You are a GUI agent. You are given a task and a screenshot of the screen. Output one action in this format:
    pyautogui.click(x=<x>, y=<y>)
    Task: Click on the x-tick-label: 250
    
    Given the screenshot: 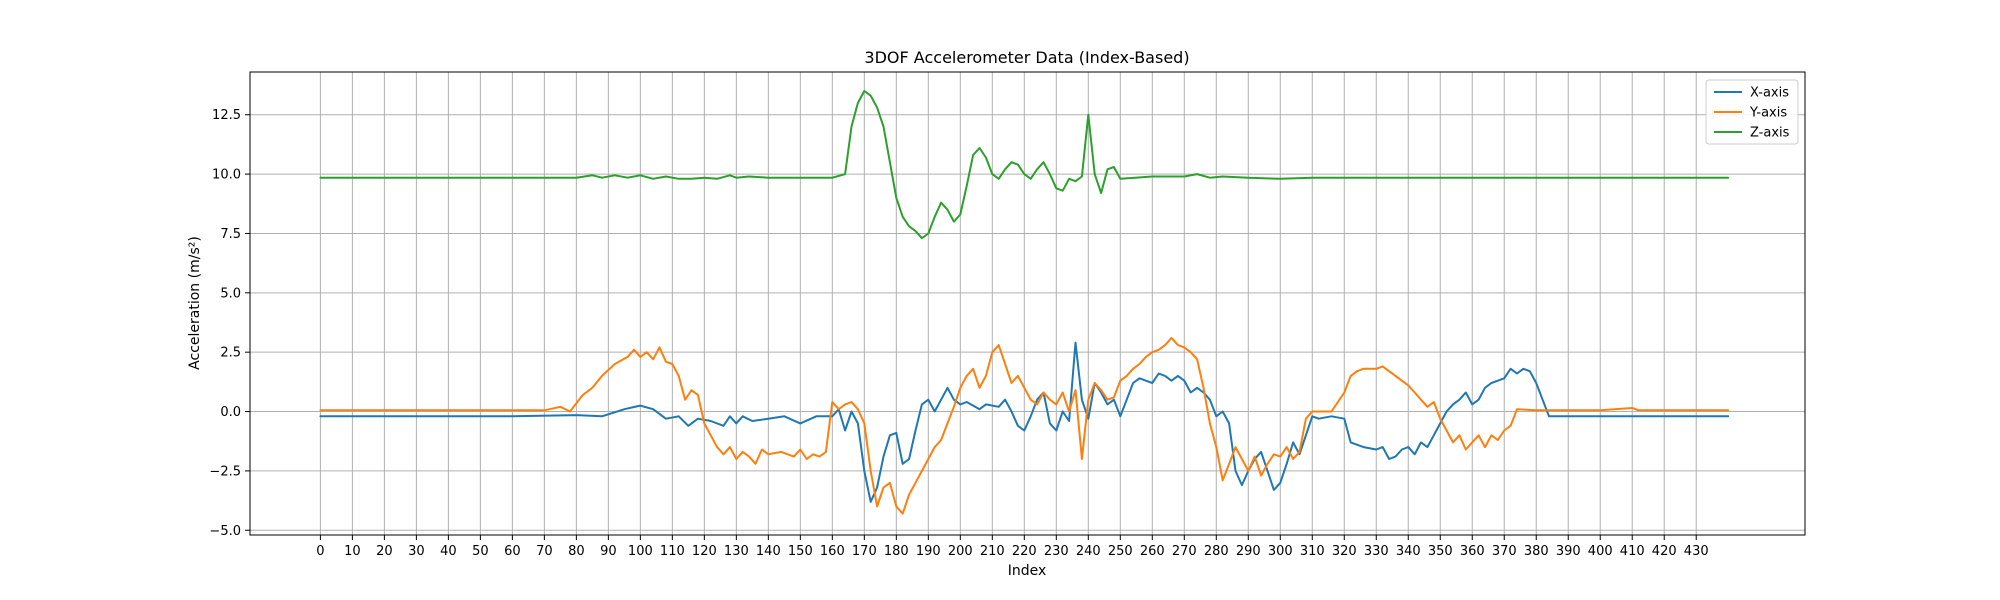 What is the action you would take?
    pyautogui.click(x=1120, y=551)
    